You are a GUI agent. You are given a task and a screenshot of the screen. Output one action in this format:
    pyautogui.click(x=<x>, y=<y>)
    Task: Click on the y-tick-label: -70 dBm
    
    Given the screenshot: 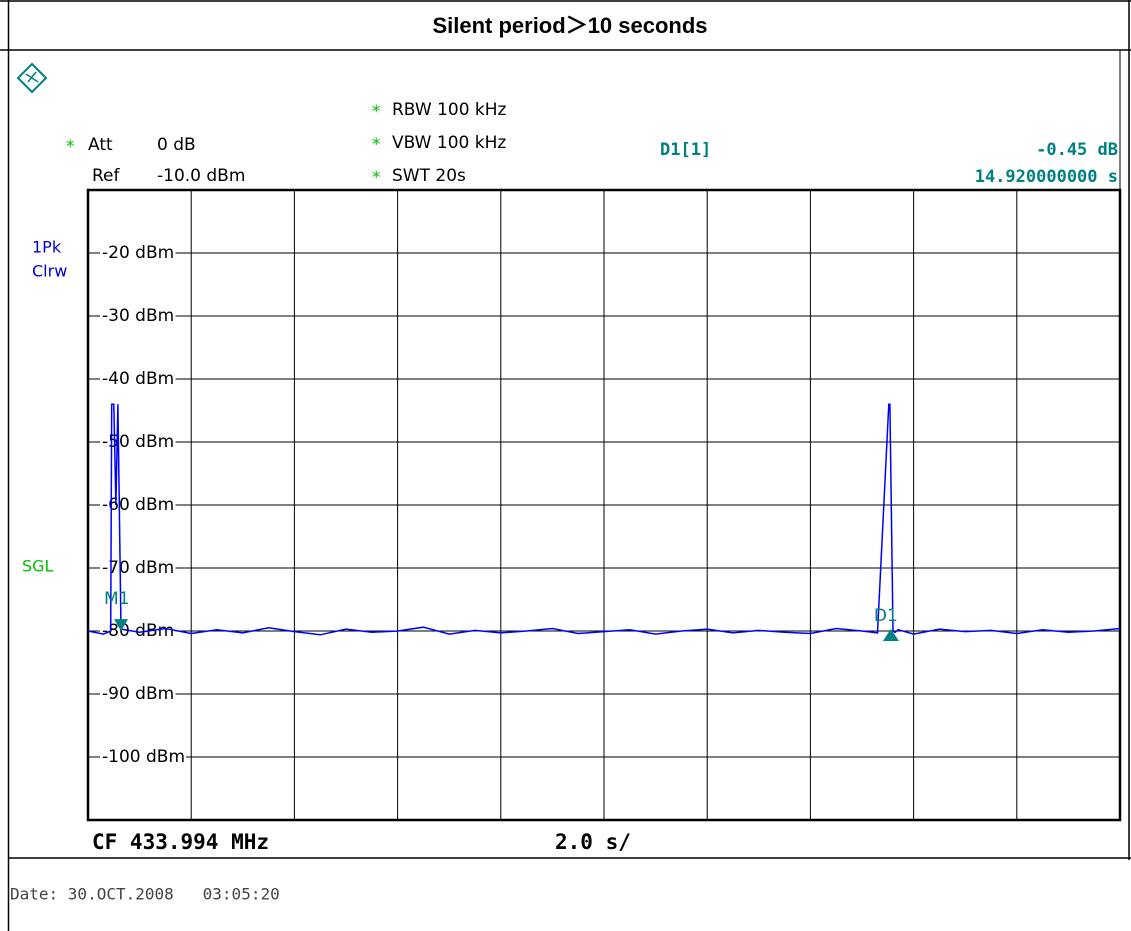 What is the action you would take?
    pyautogui.click(x=138, y=568)
    